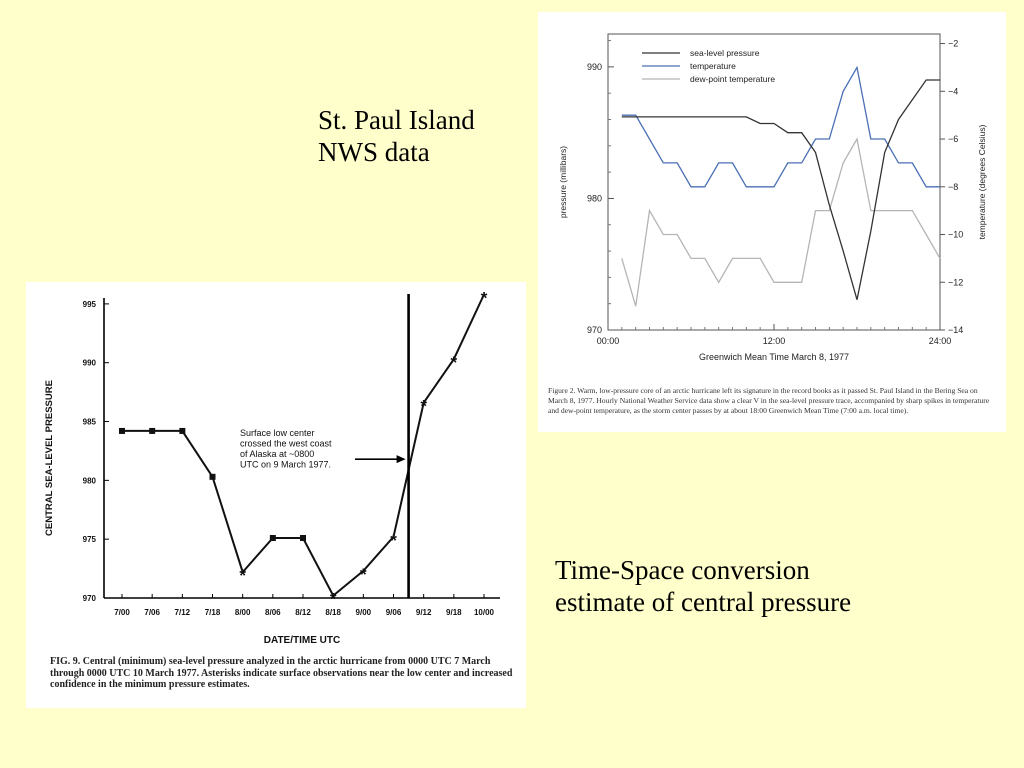 This screenshot has width=1024, height=768. I want to click on x-tick-label: 8/06, so click(273, 612).